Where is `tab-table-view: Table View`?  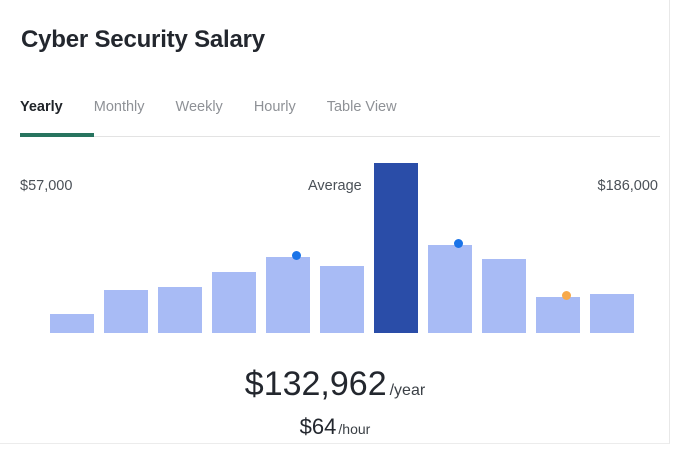 tab-table-view: Table View is located at coordinates (361, 107).